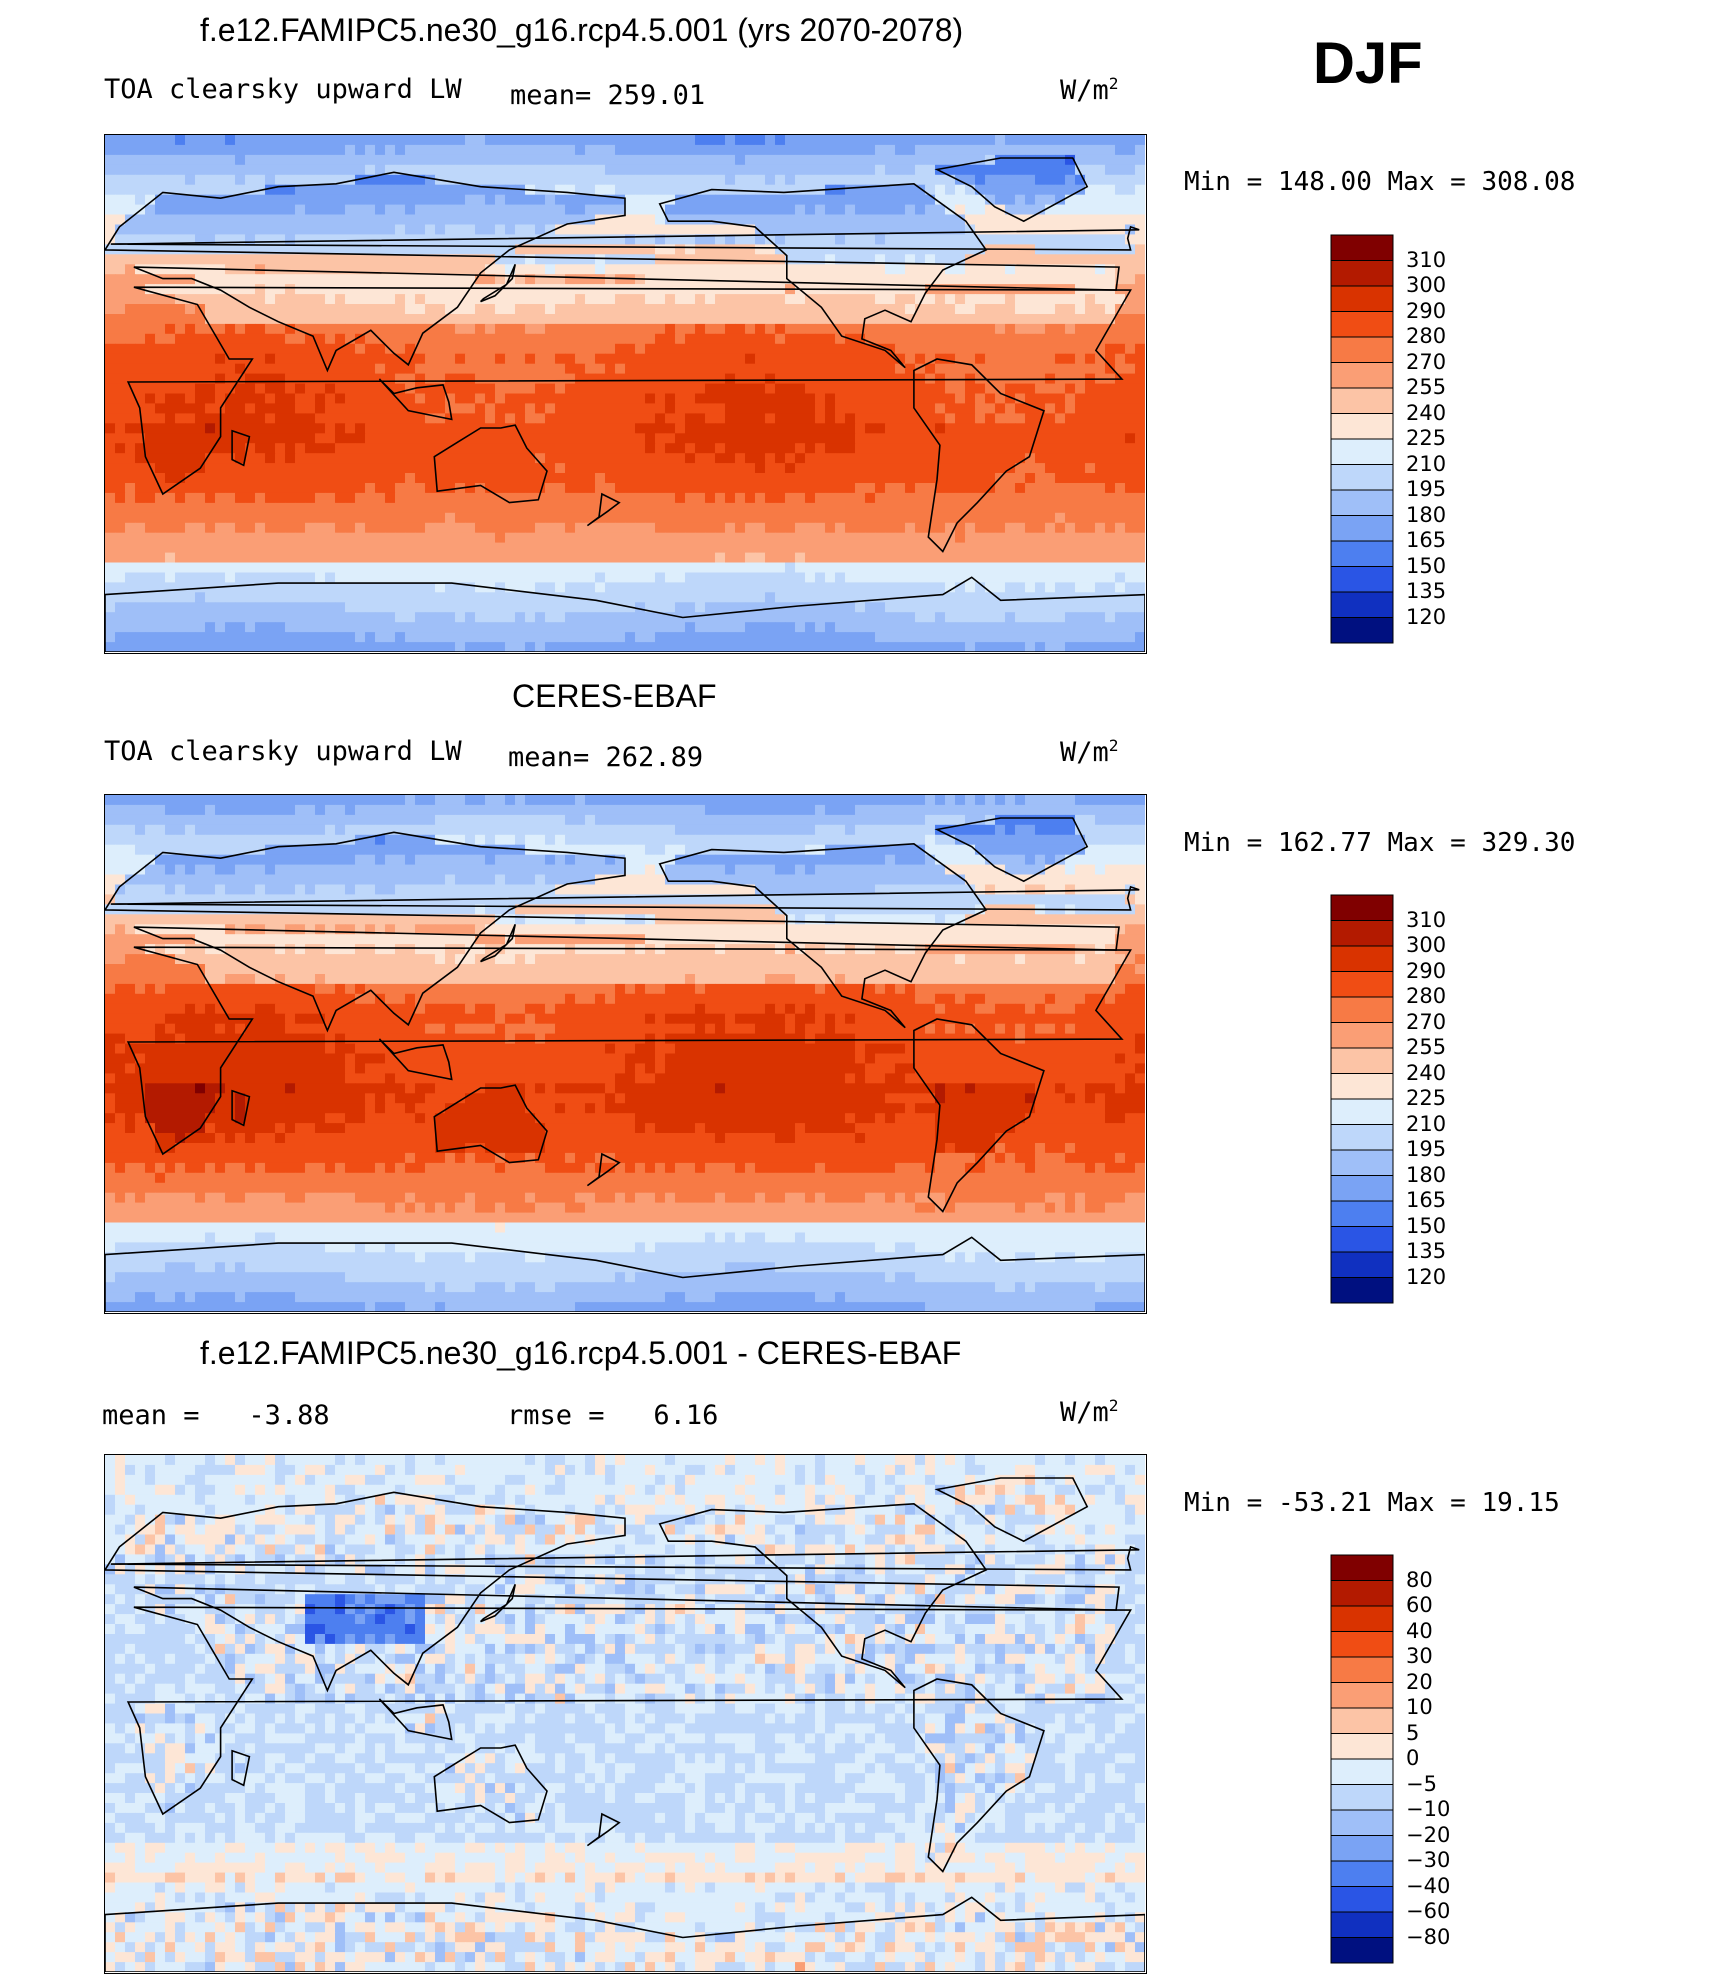 The image size is (1710, 1979). What do you see at coordinates (1428, 1834) in the screenshot?
I see `colorbar-tick-label: −20` at bounding box center [1428, 1834].